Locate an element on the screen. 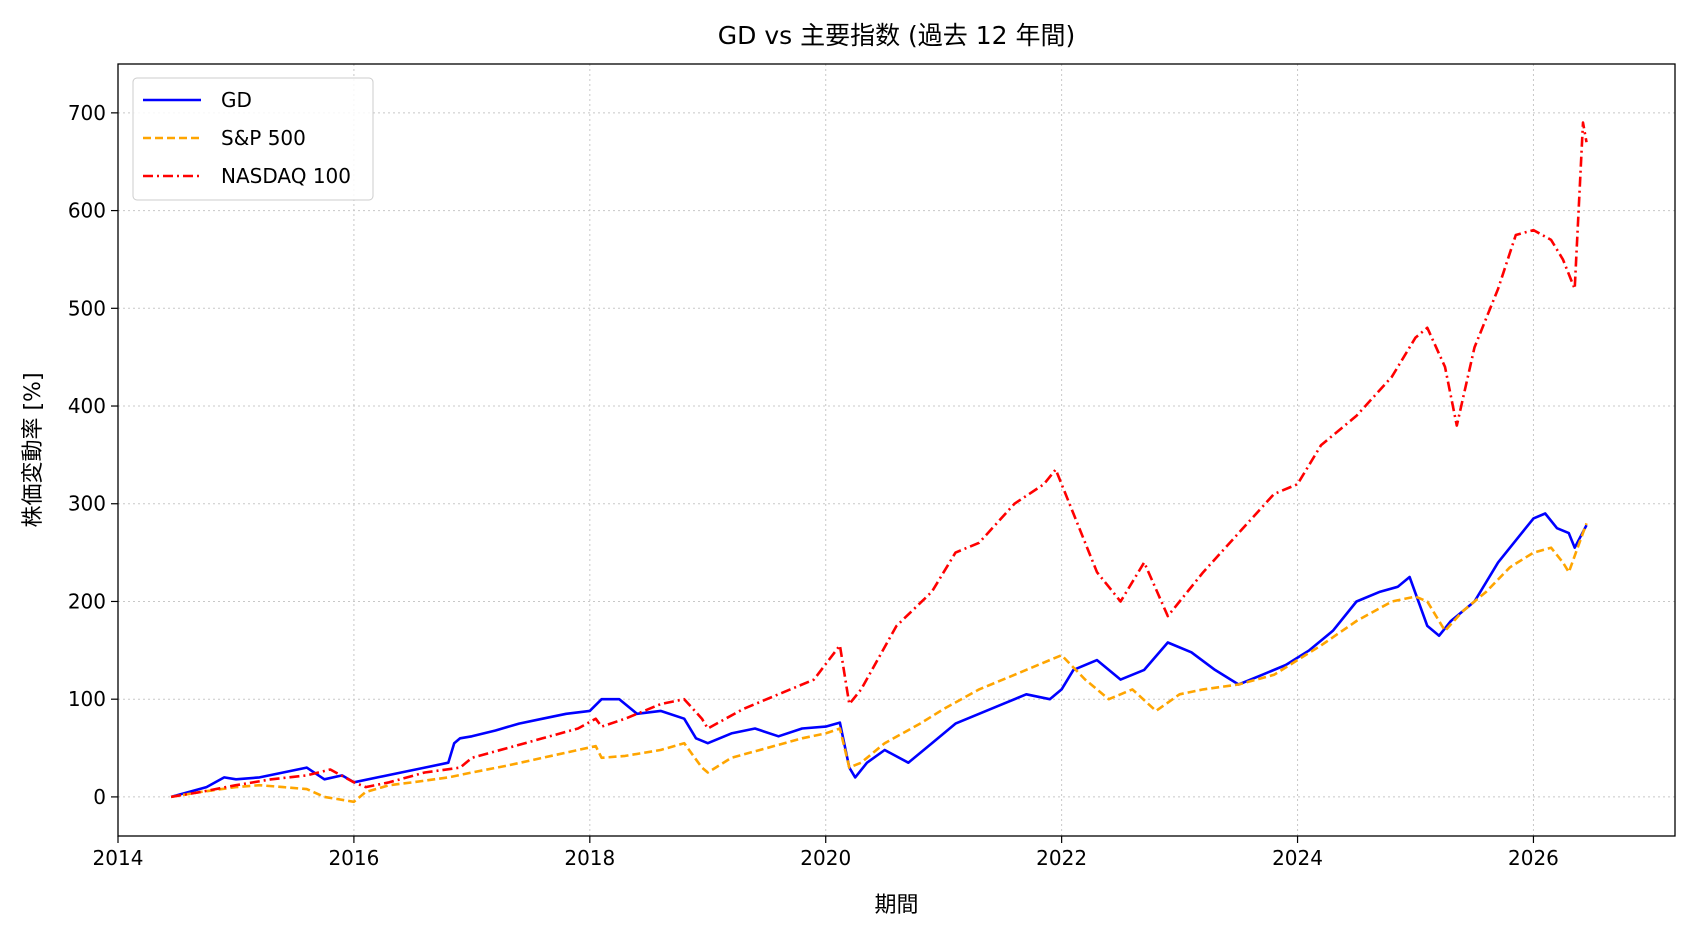 The width and height of the screenshot is (1688, 936). y-tick-label: 400 is located at coordinates (87, 406).